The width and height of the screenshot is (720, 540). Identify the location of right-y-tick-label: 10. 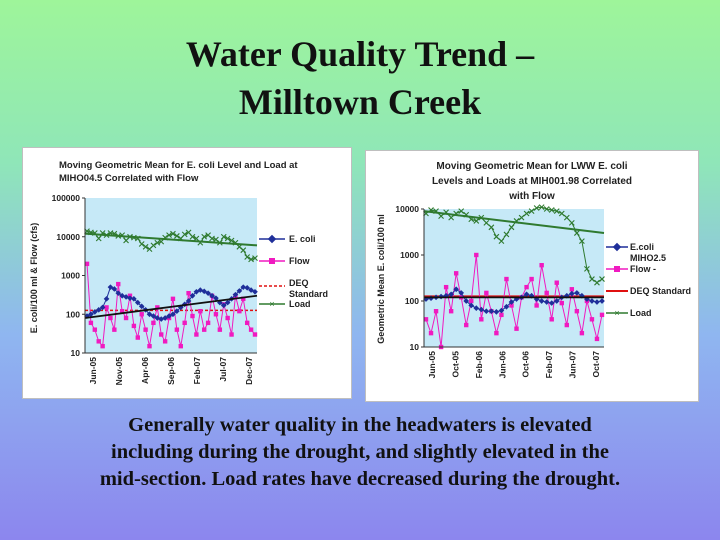
(415, 347).